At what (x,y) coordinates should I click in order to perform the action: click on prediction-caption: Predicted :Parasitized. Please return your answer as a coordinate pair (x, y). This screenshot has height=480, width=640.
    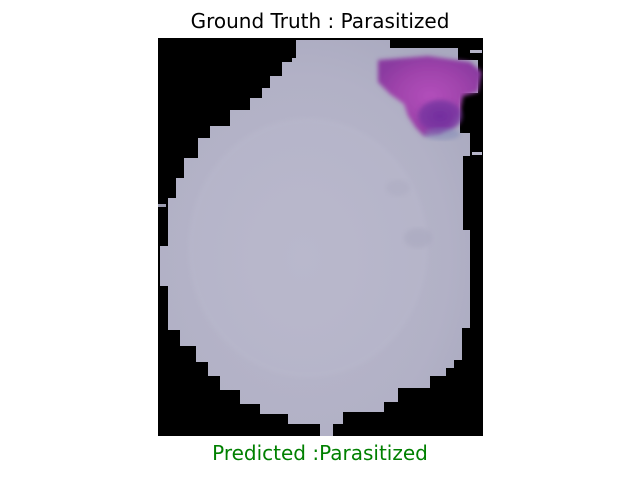
    Looking at the image, I should click on (320, 453).